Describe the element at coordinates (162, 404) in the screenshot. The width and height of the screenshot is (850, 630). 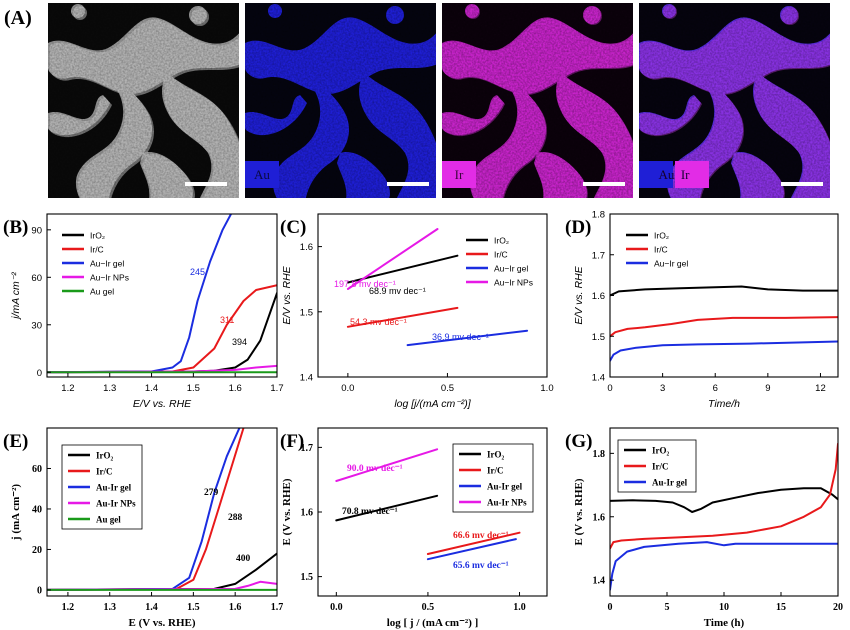
I see `x-axis-title: E/V vs. RHE` at that location.